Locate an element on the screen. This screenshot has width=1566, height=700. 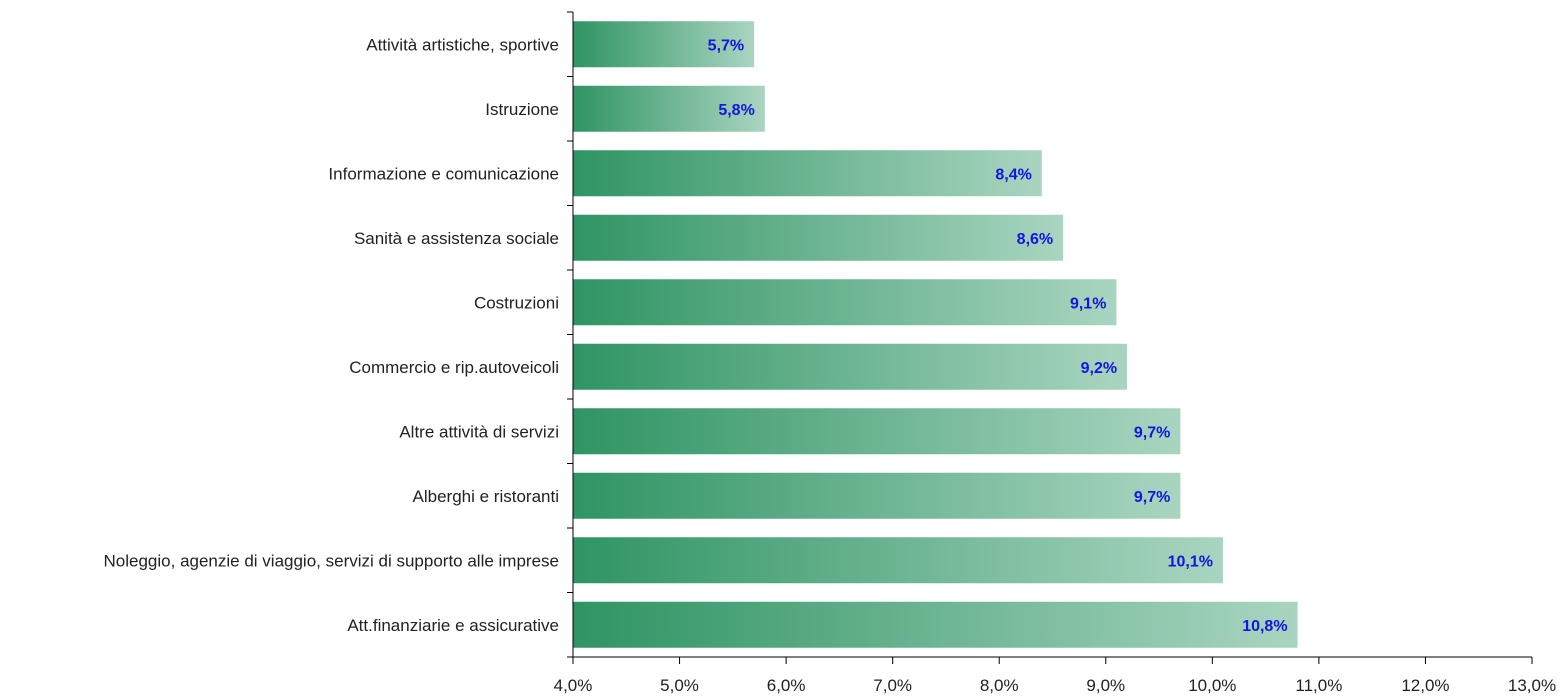
x-tick-label: 9,0% is located at coordinates (1105, 685).